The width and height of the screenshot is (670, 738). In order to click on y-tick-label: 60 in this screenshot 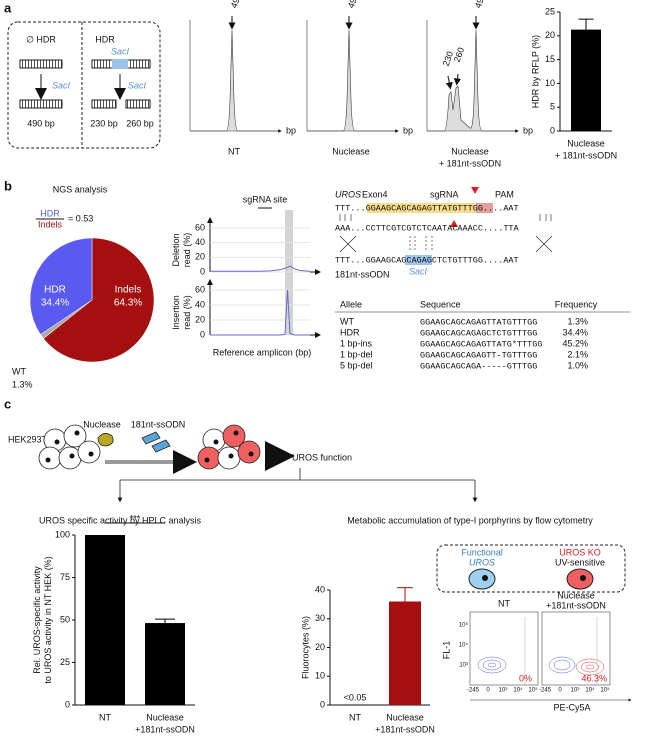, I will do `click(200, 227)`.